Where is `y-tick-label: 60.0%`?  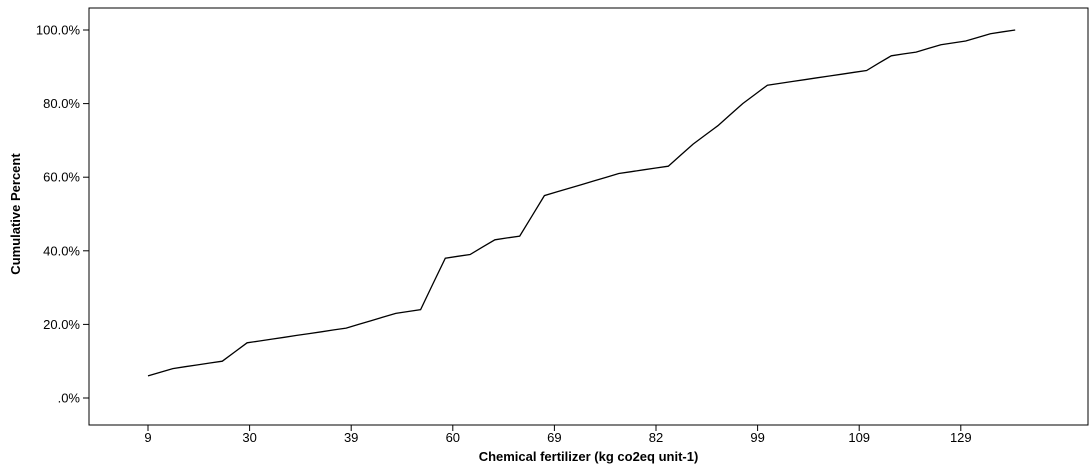
y-tick-label: 60.0% is located at coordinates (61, 177).